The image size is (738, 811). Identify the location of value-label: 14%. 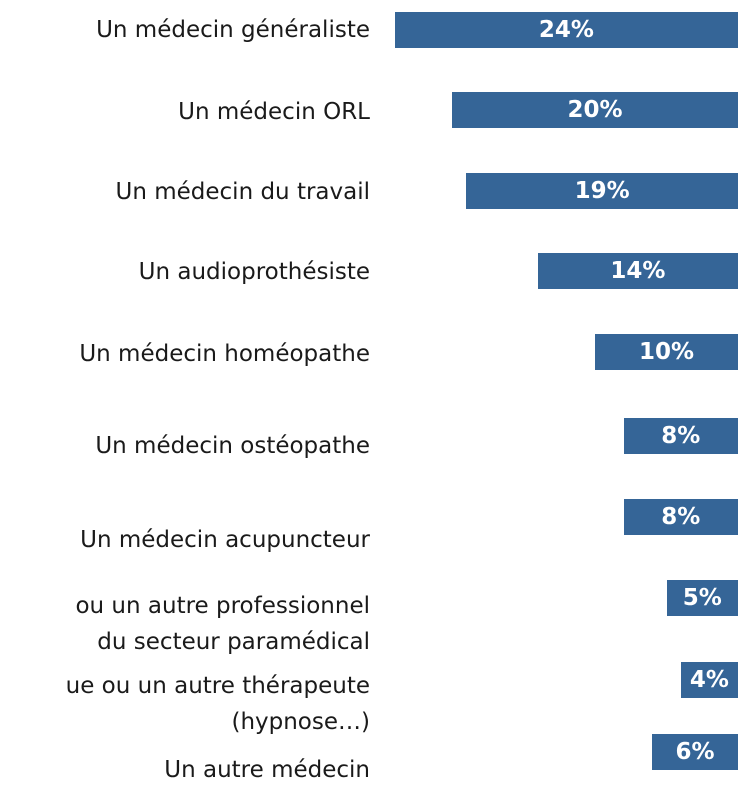
(638, 271).